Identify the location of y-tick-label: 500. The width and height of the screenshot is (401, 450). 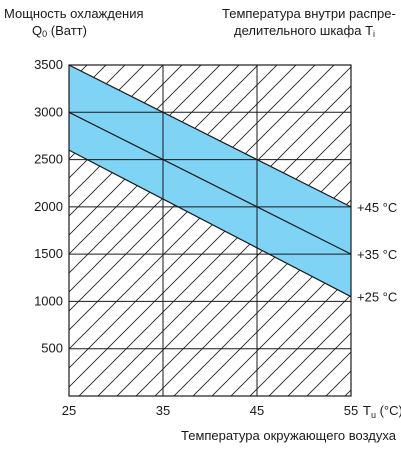
(52, 348).